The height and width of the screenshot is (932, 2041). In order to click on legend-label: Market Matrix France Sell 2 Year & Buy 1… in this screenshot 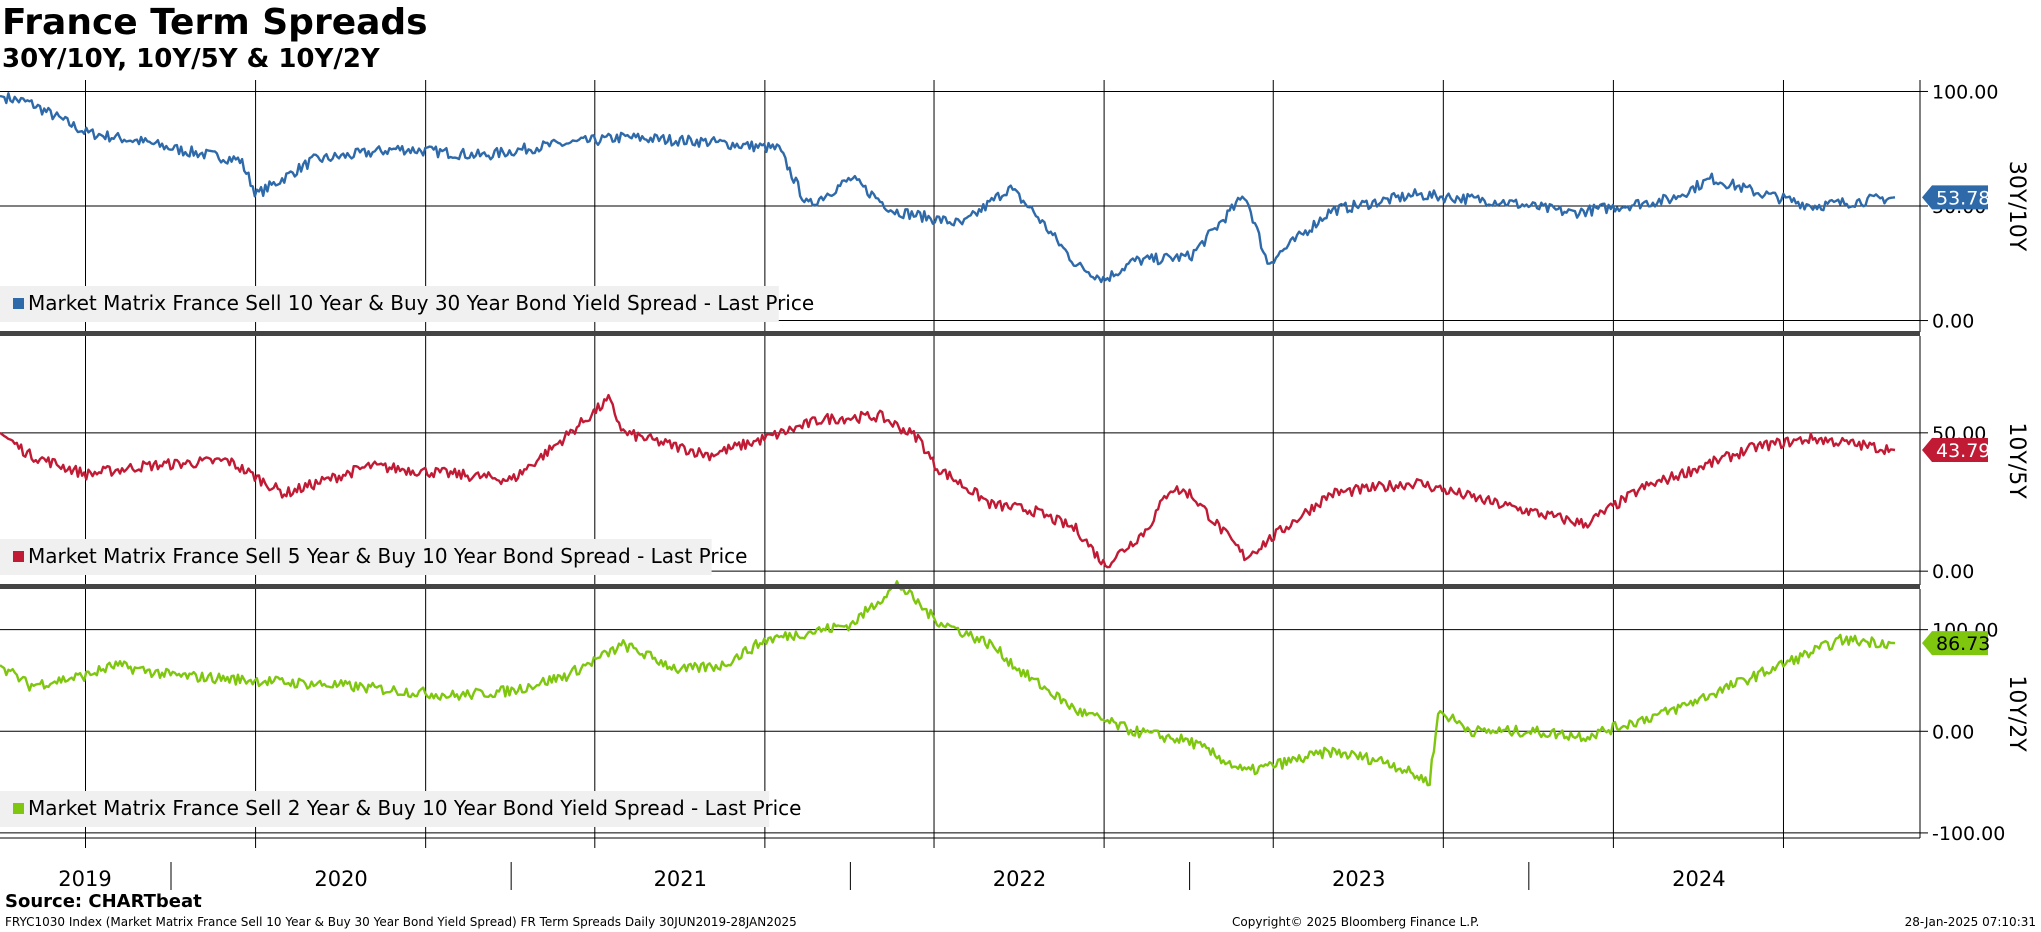, I will do `click(414, 808)`.